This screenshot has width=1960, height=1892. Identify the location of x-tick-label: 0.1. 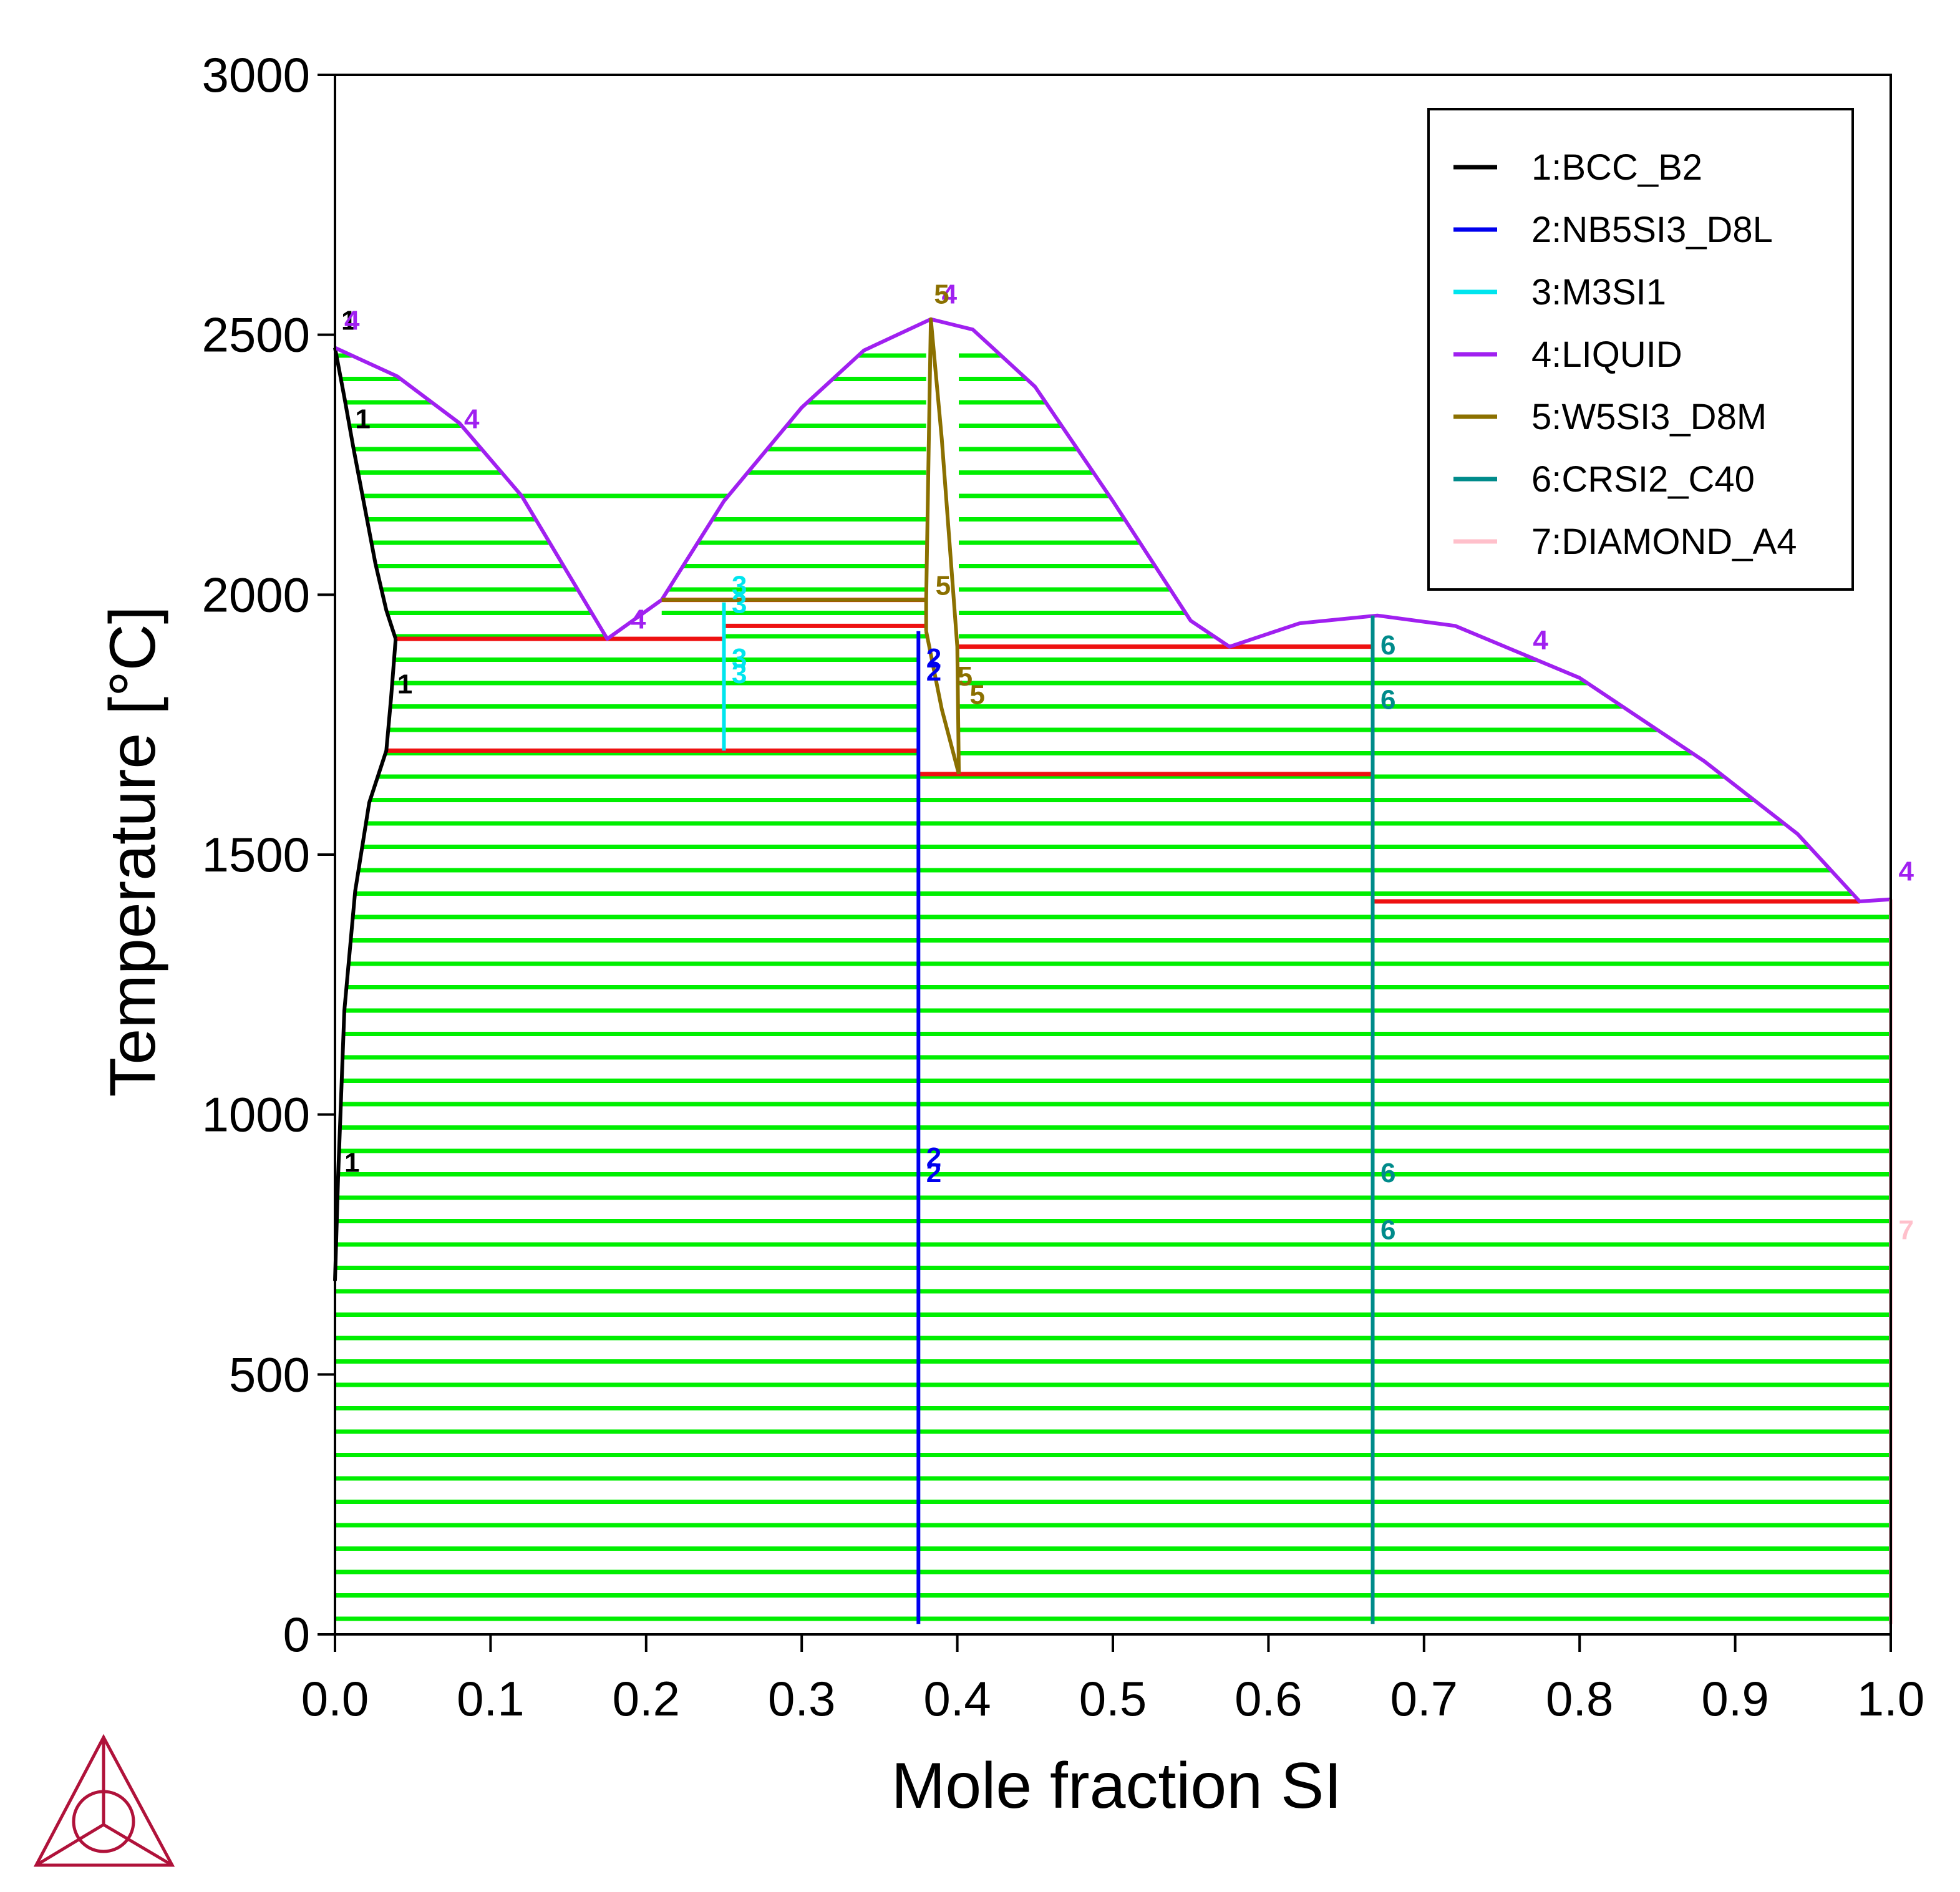
(491, 1698).